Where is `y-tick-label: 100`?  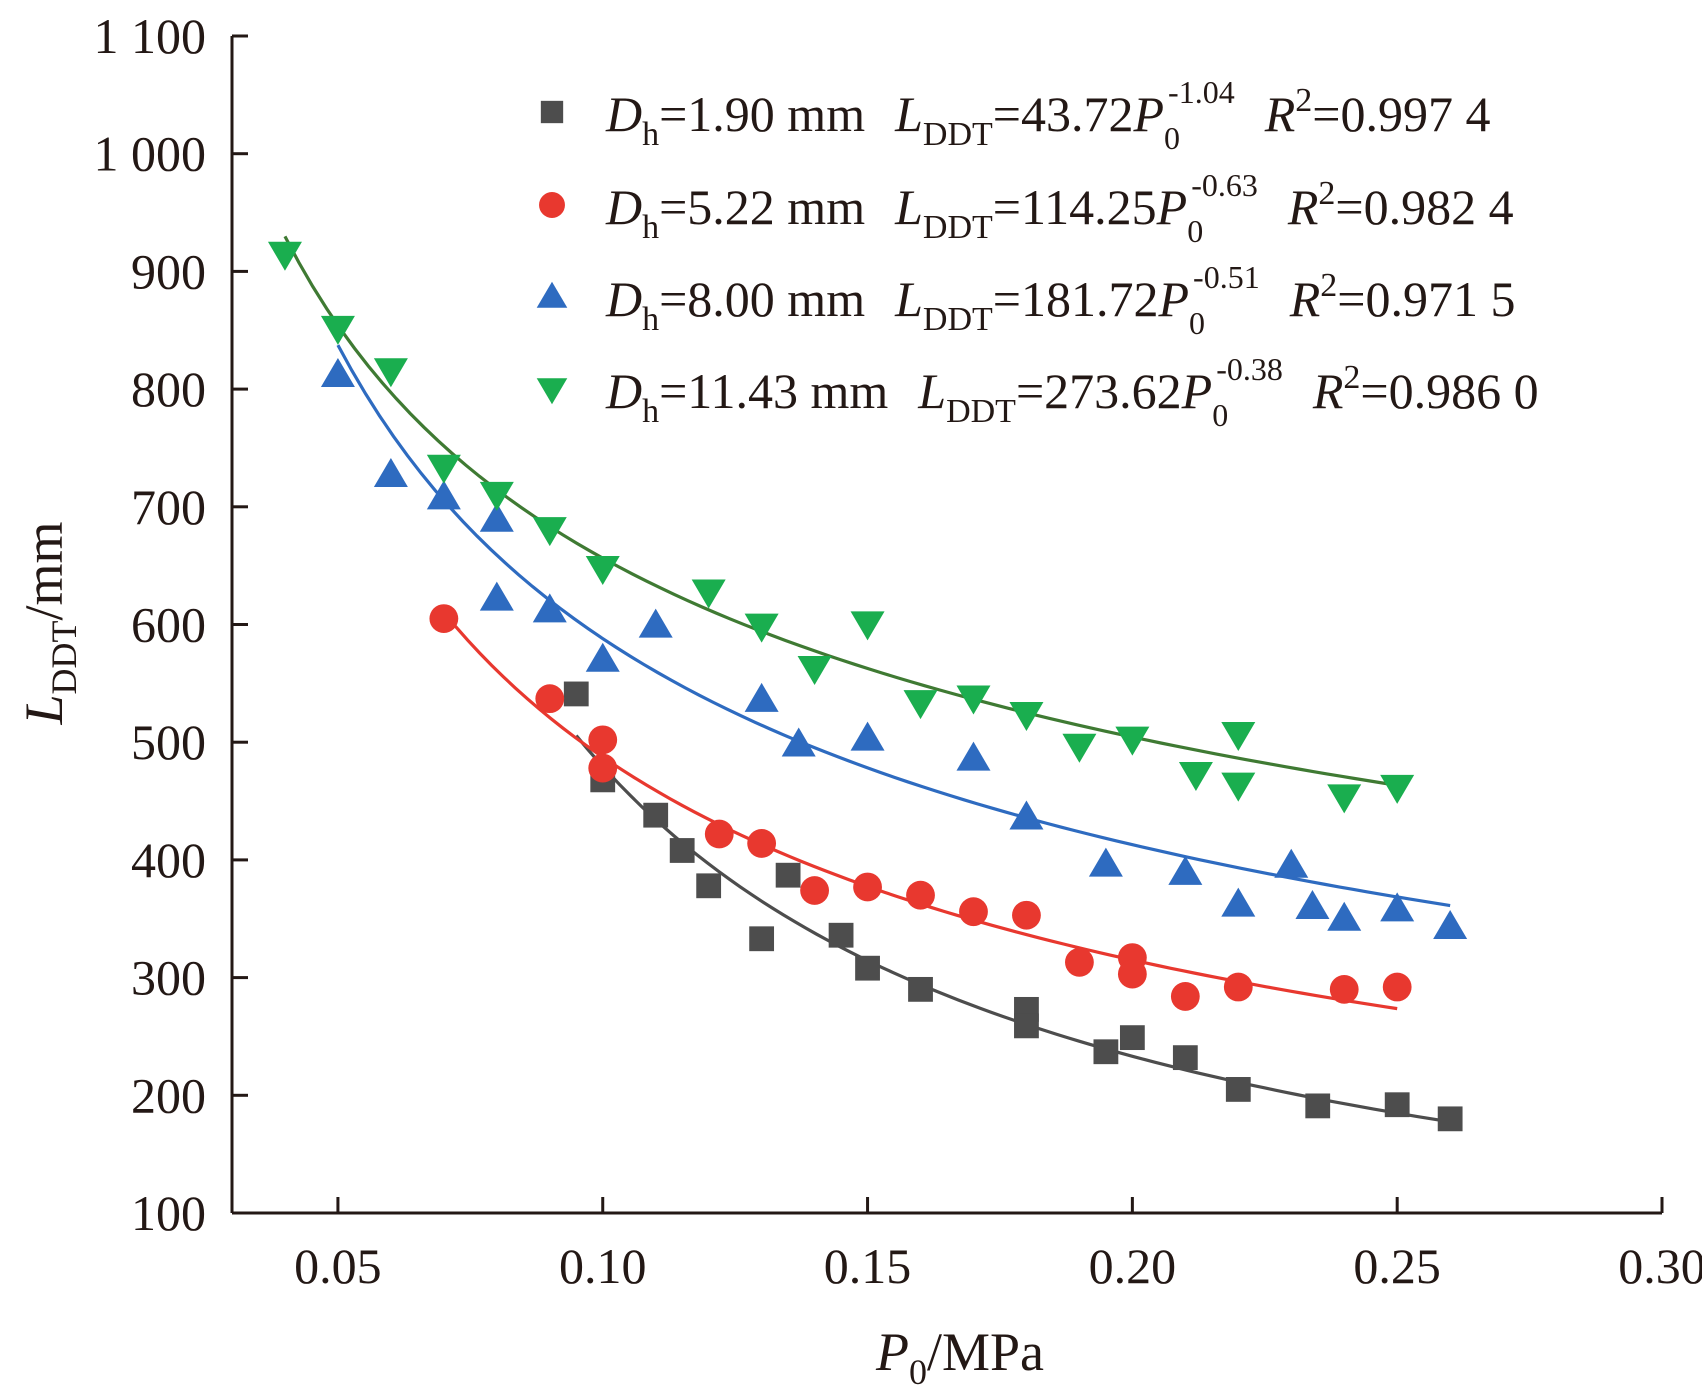 y-tick-label: 100 is located at coordinates (168, 1213).